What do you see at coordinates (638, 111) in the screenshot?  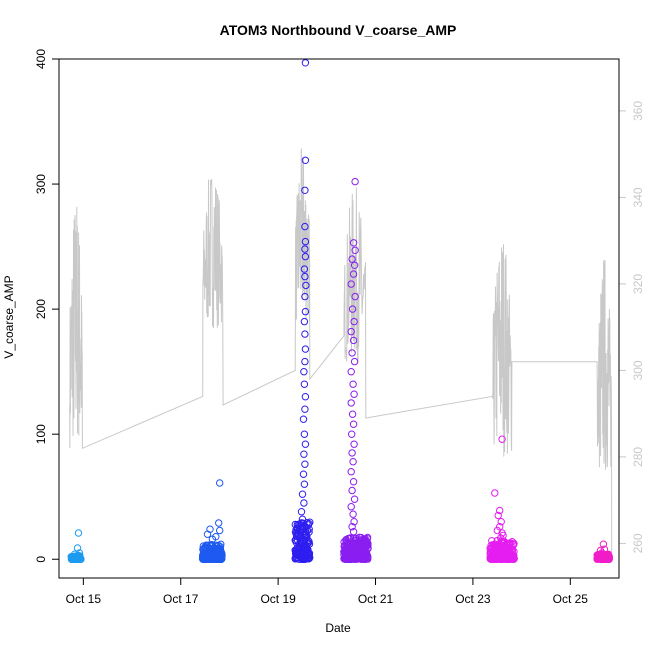 I see `y2-tick-label: 360` at bounding box center [638, 111].